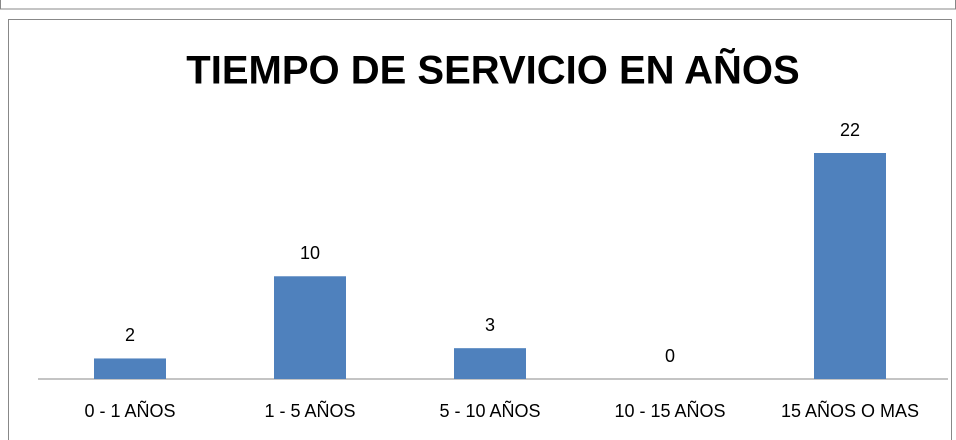 The width and height of the screenshot is (956, 440). Describe the element at coordinates (669, 410) in the screenshot. I see `x-tick-label: 10 - 15 AÑOS` at that location.